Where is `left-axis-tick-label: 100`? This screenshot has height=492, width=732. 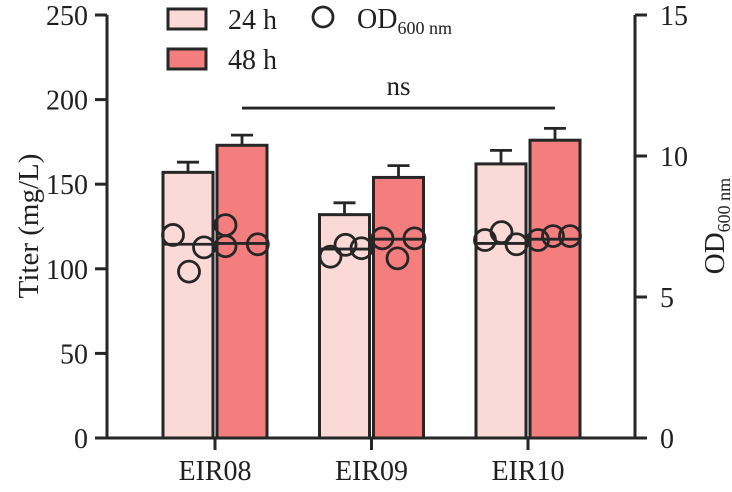 left-axis-tick-label: 100 is located at coordinates (67, 270).